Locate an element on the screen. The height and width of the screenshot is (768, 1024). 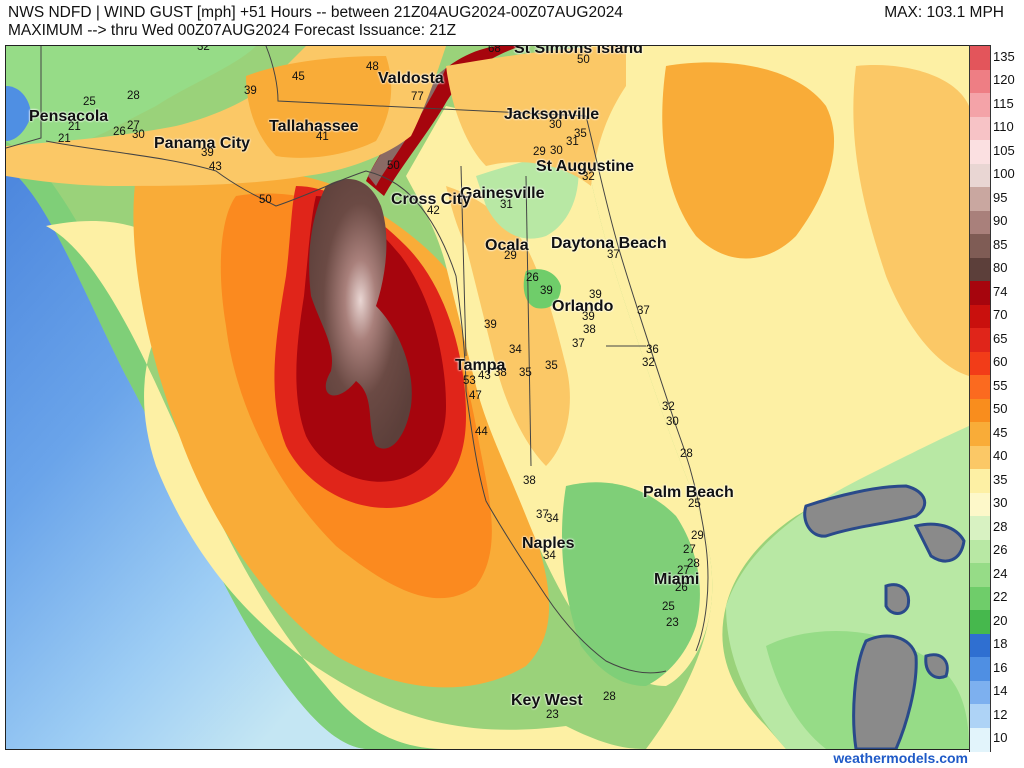
credit-link: weathermodels.com is located at coordinates (900, 758).